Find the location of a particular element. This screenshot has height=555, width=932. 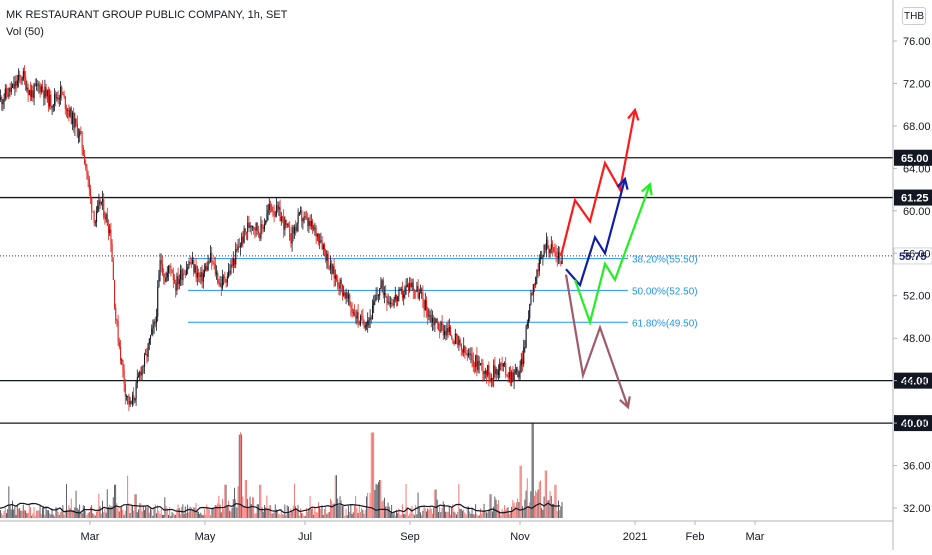

y-tick-label: 76.00 is located at coordinates (917, 42).